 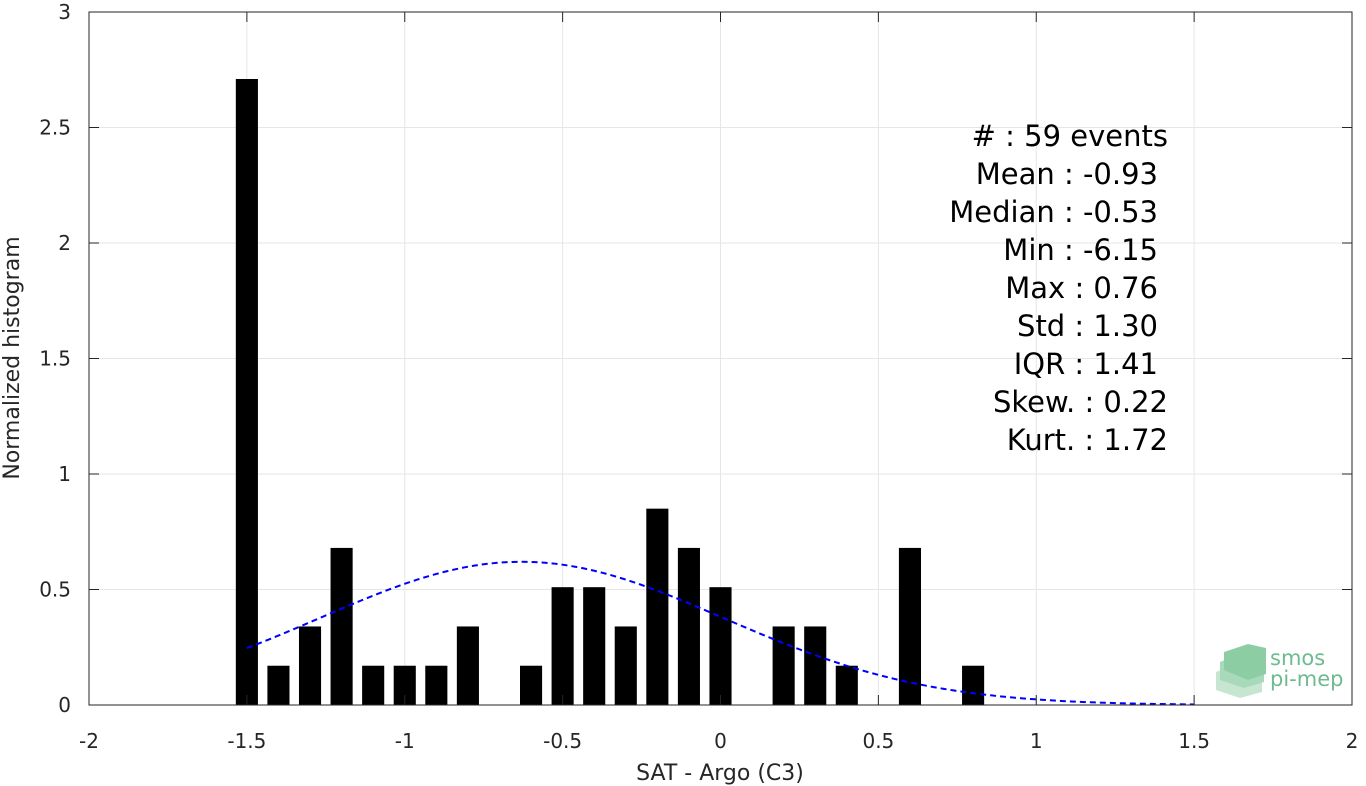 I want to click on x-tick-label: -0.5, so click(x=562, y=741).